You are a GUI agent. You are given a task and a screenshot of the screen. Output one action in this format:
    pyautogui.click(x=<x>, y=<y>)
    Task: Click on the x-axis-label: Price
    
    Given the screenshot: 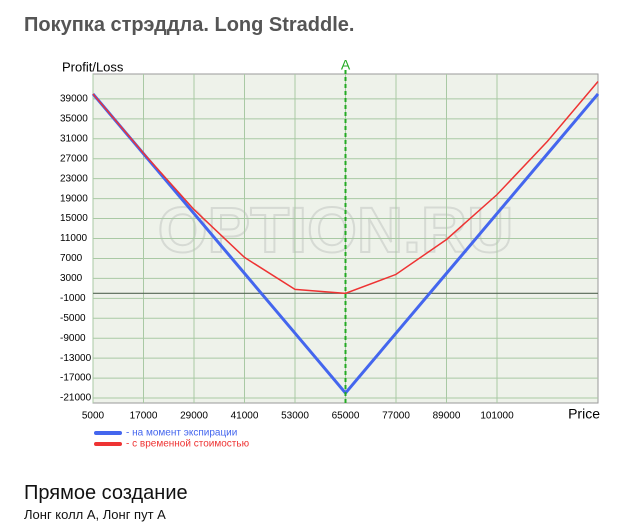 What is the action you would take?
    pyautogui.click(x=584, y=414)
    